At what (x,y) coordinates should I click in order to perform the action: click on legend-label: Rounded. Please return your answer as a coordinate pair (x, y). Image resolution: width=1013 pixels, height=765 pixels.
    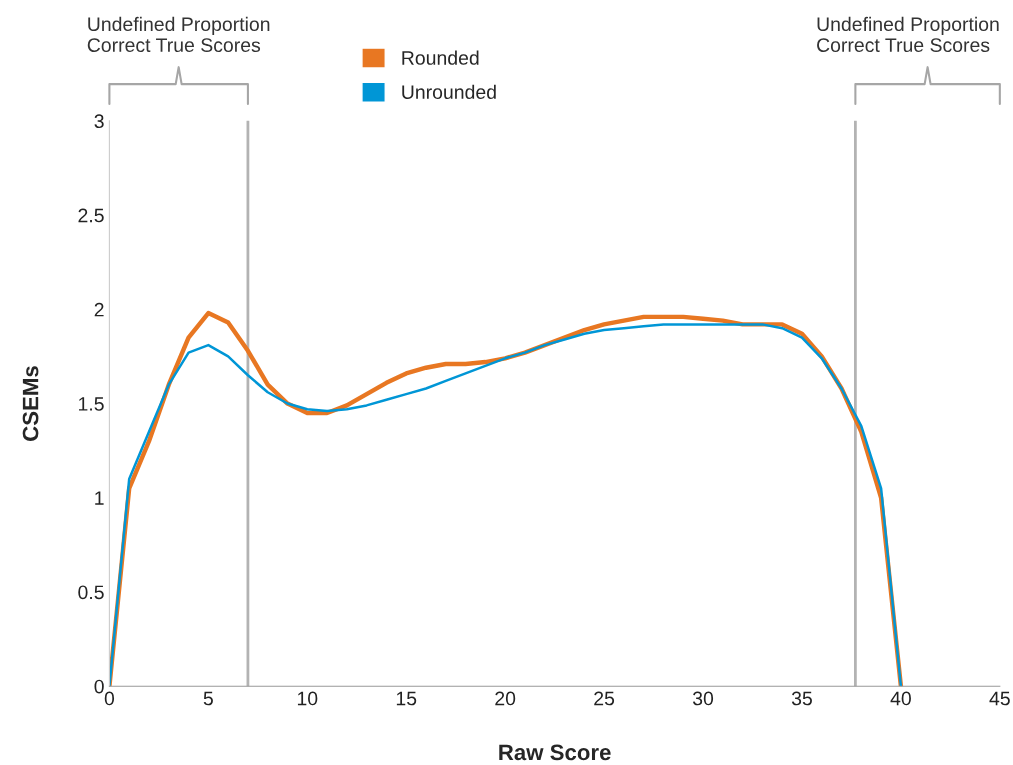
    Looking at the image, I should click on (440, 57).